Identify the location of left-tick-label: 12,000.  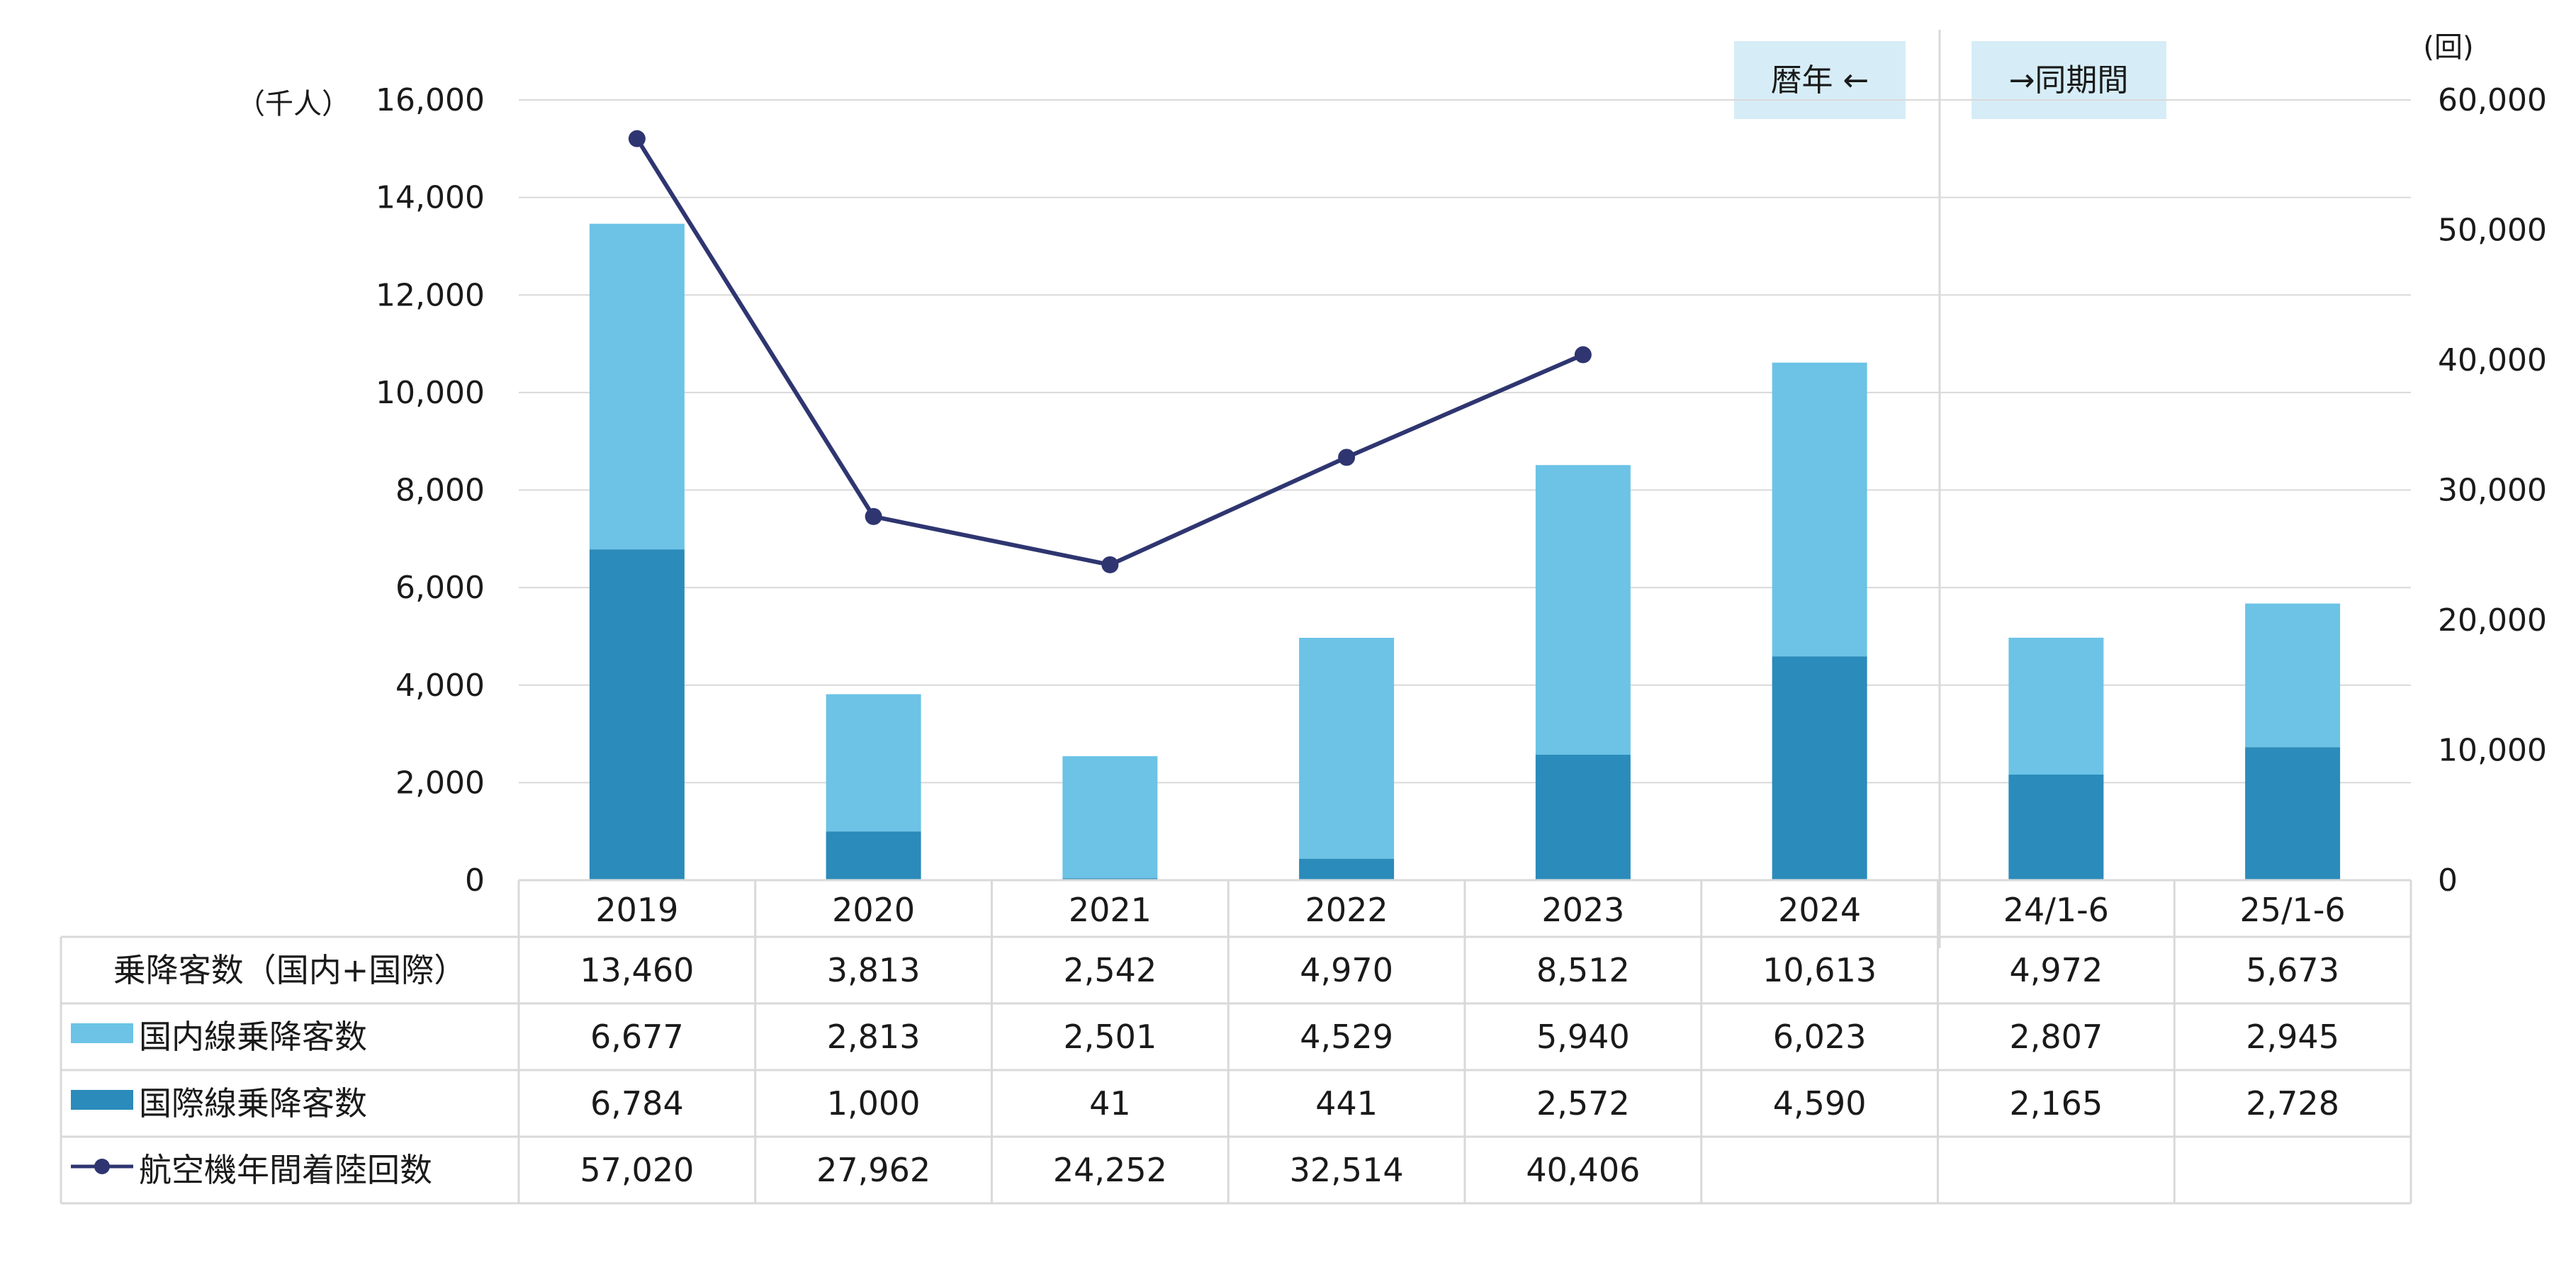
(430, 295).